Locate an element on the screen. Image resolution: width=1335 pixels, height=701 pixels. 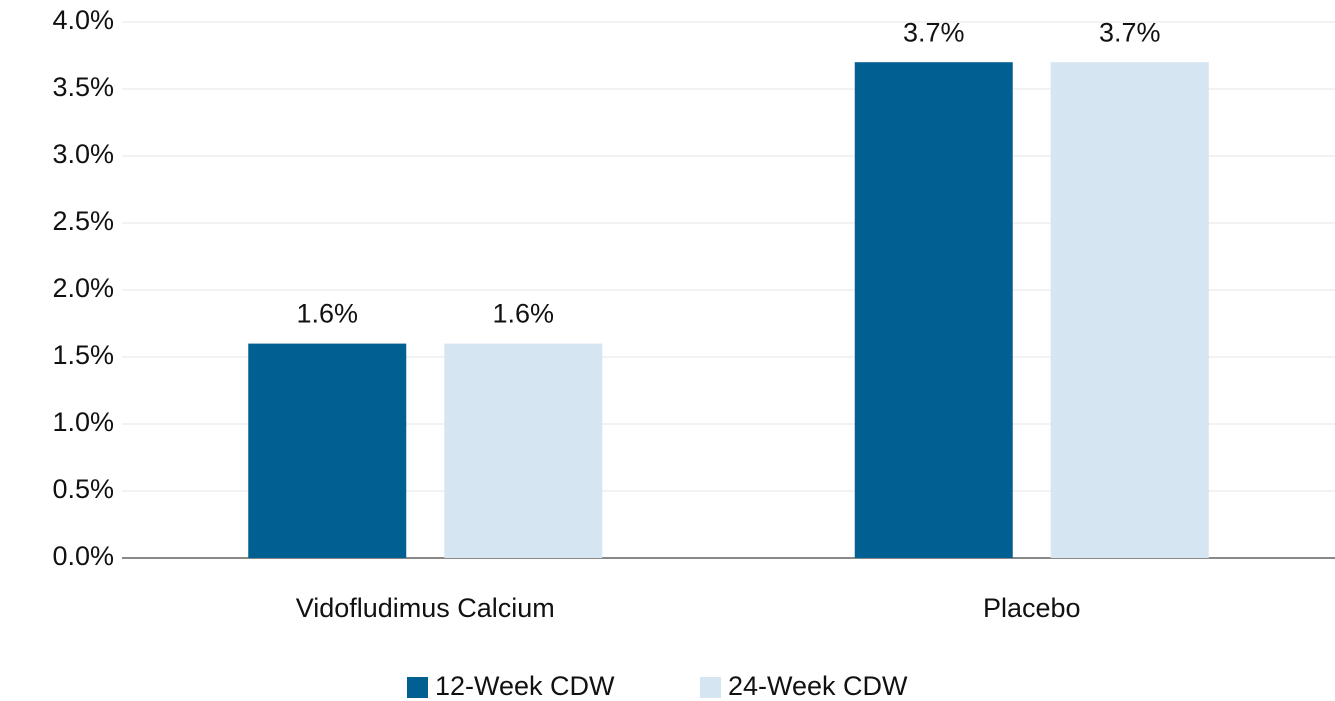
y-tick-label: 2.5% is located at coordinates (83, 221).